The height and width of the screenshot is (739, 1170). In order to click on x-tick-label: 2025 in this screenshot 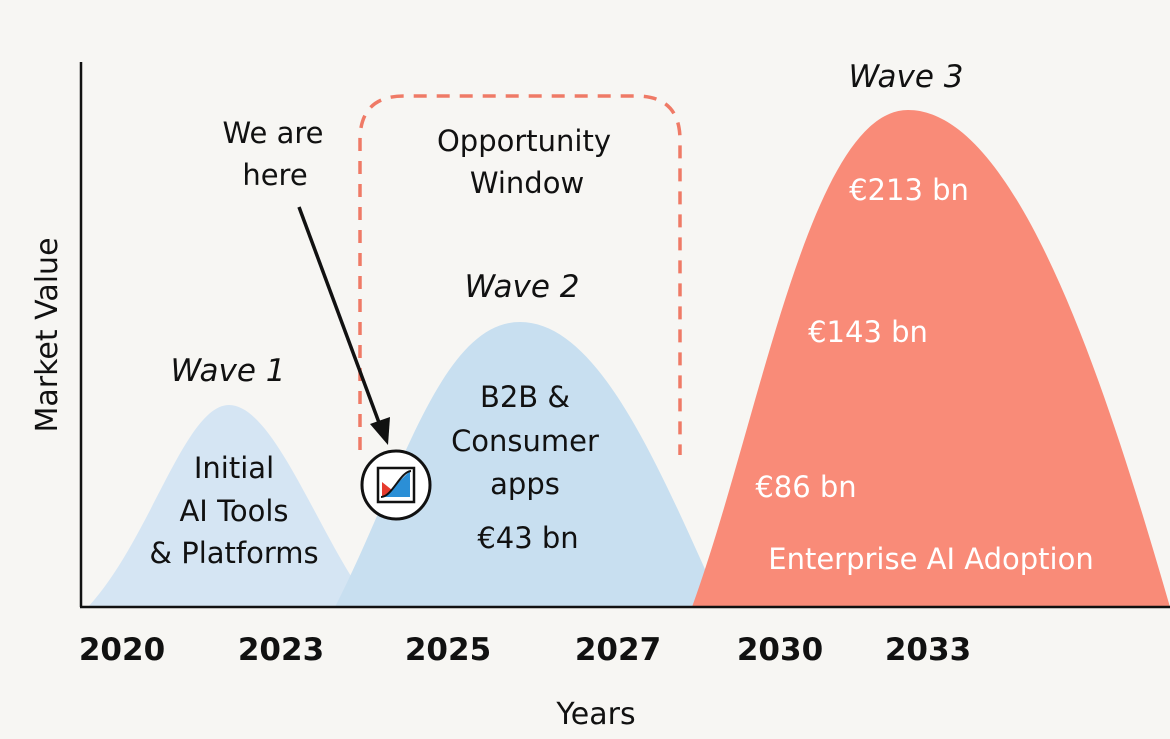, I will do `click(448, 650)`.